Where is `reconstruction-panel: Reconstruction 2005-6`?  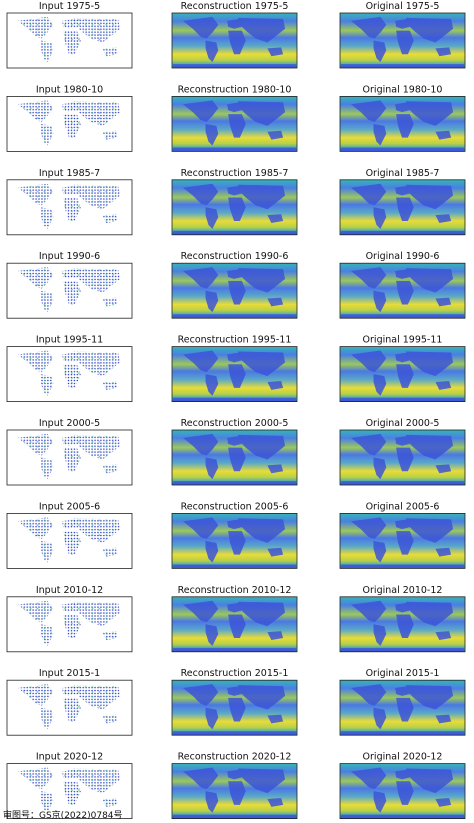 reconstruction-panel: Reconstruction 2005-6 is located at coordinates (234, 535).